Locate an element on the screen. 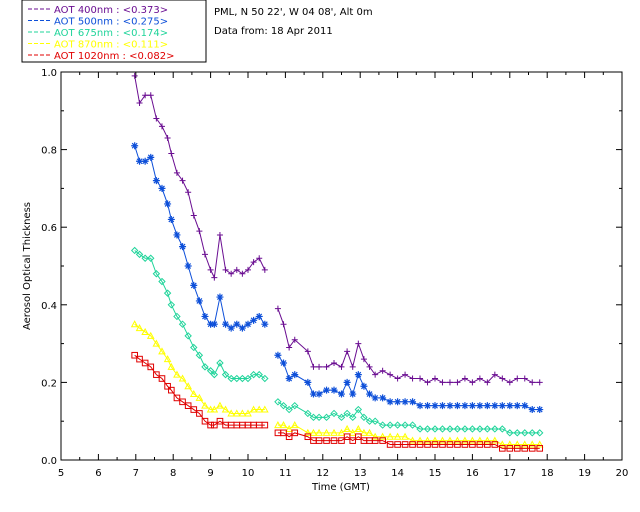  y-tick-label: 0.8 is located at coordinates (49, 151).